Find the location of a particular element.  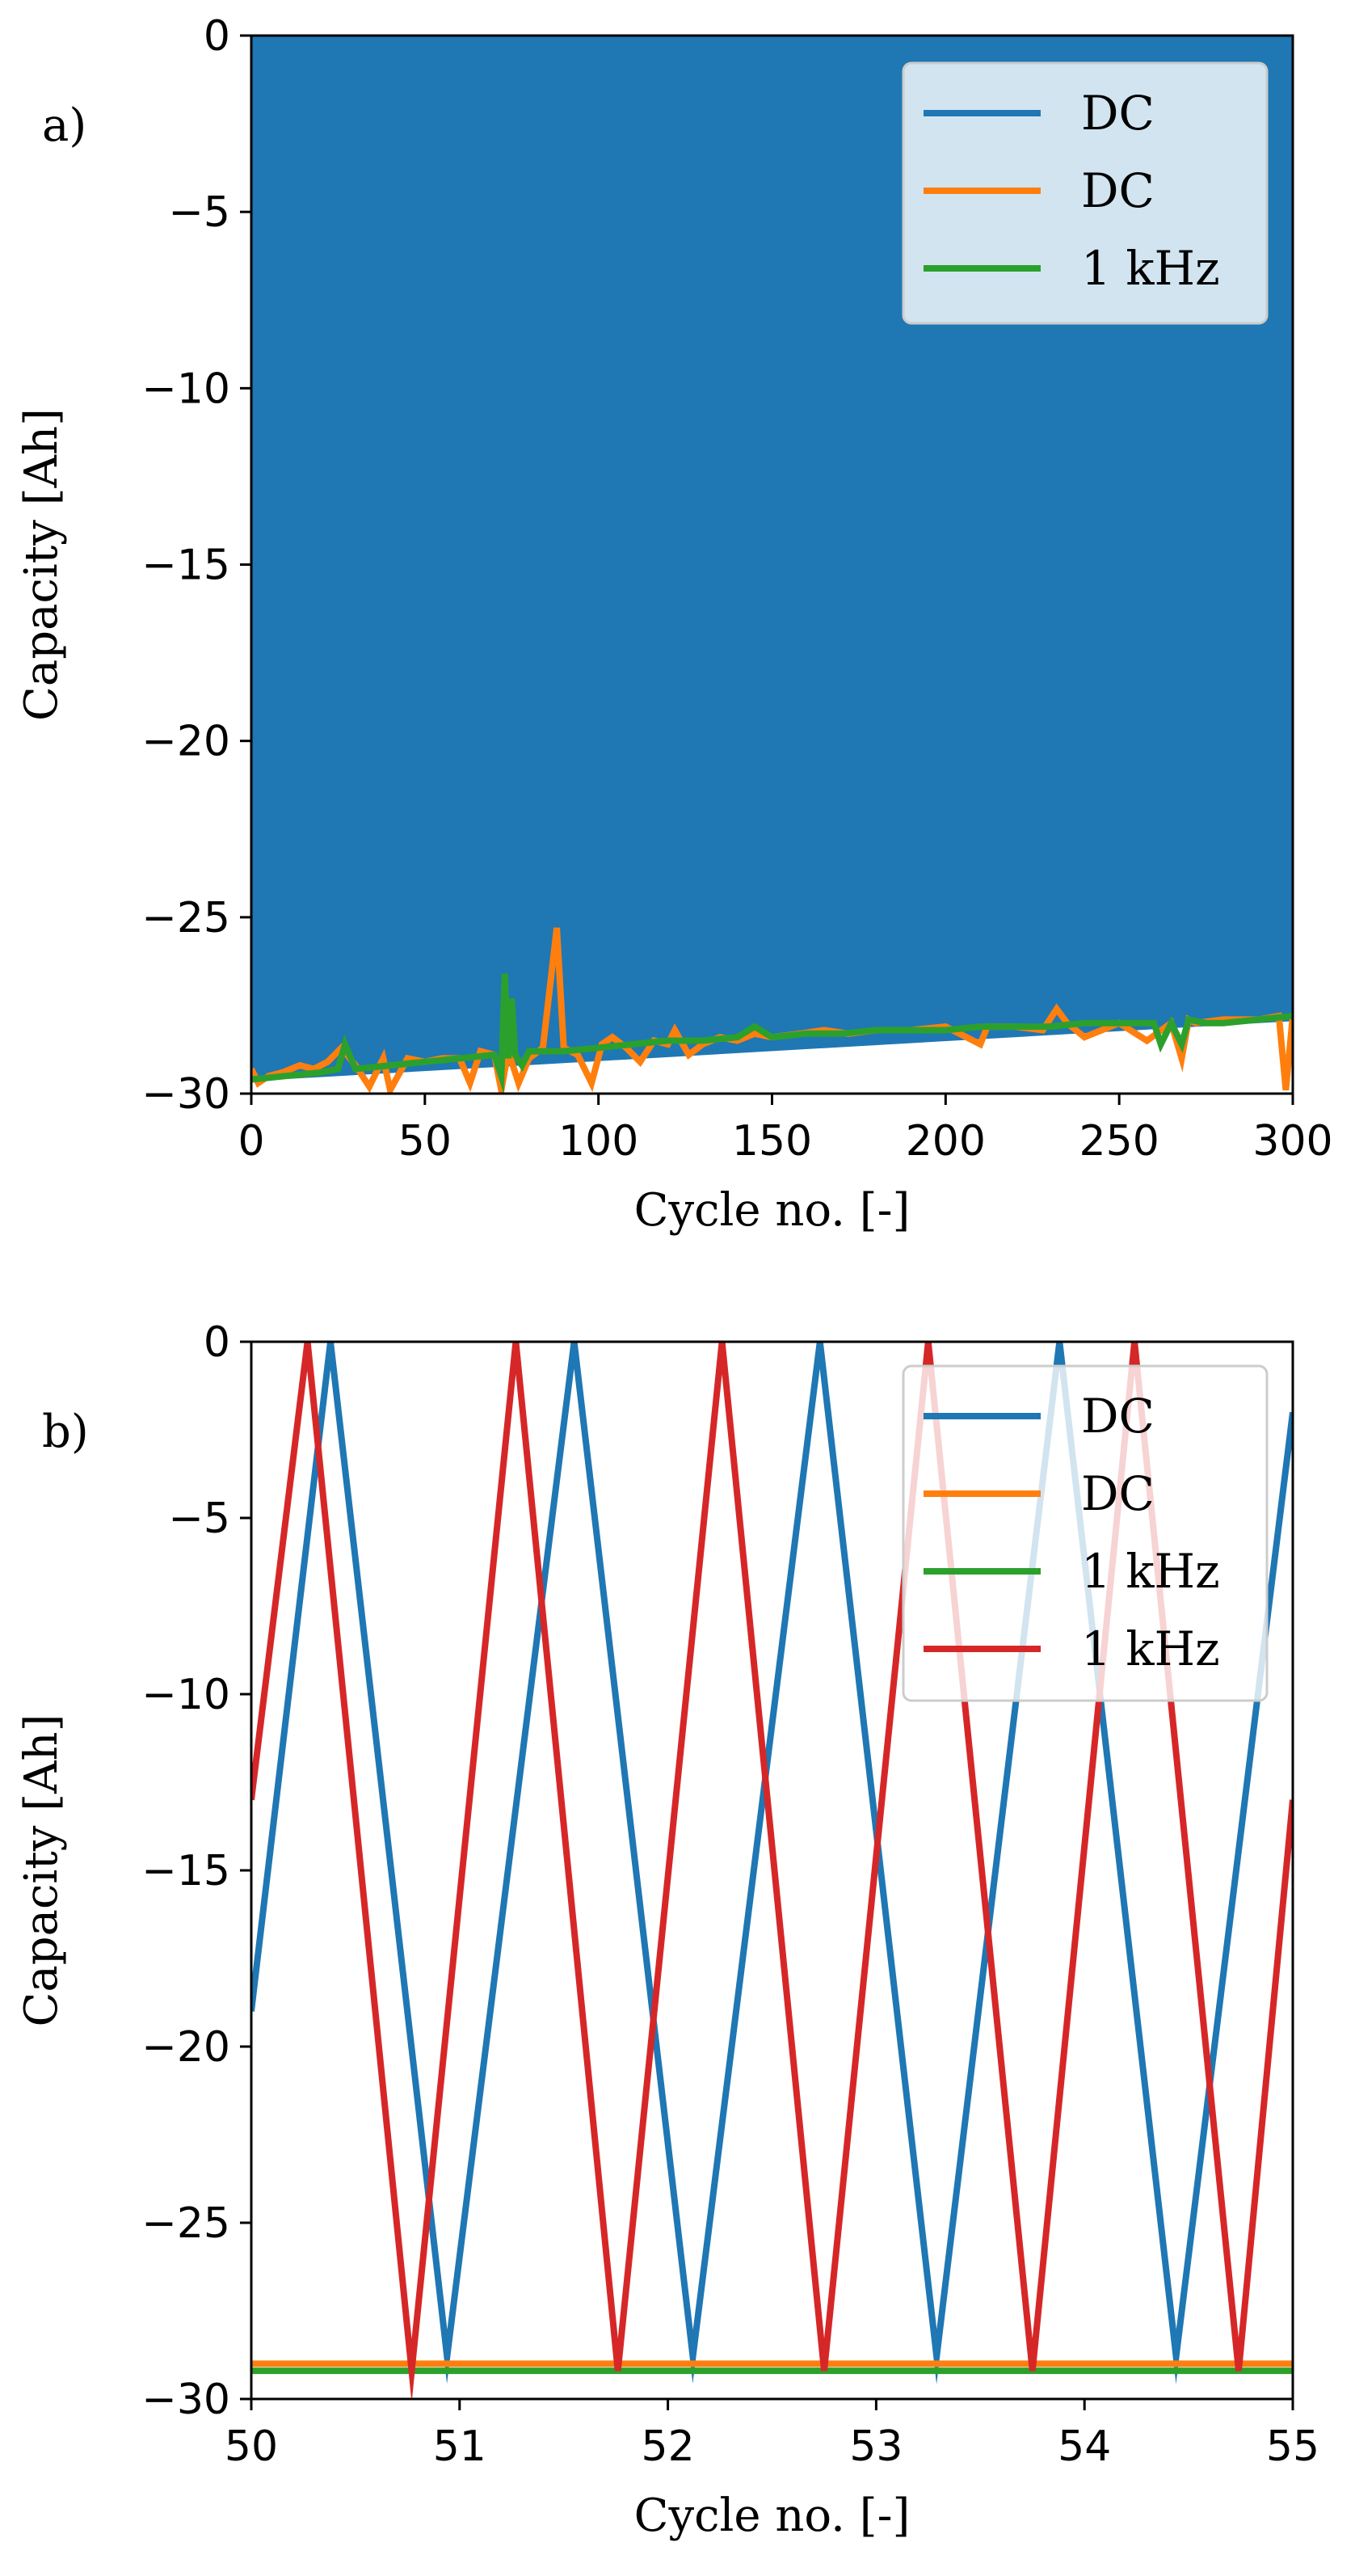

chart-1-y-tick-label: −30 is located at coordinates (185, 2400).